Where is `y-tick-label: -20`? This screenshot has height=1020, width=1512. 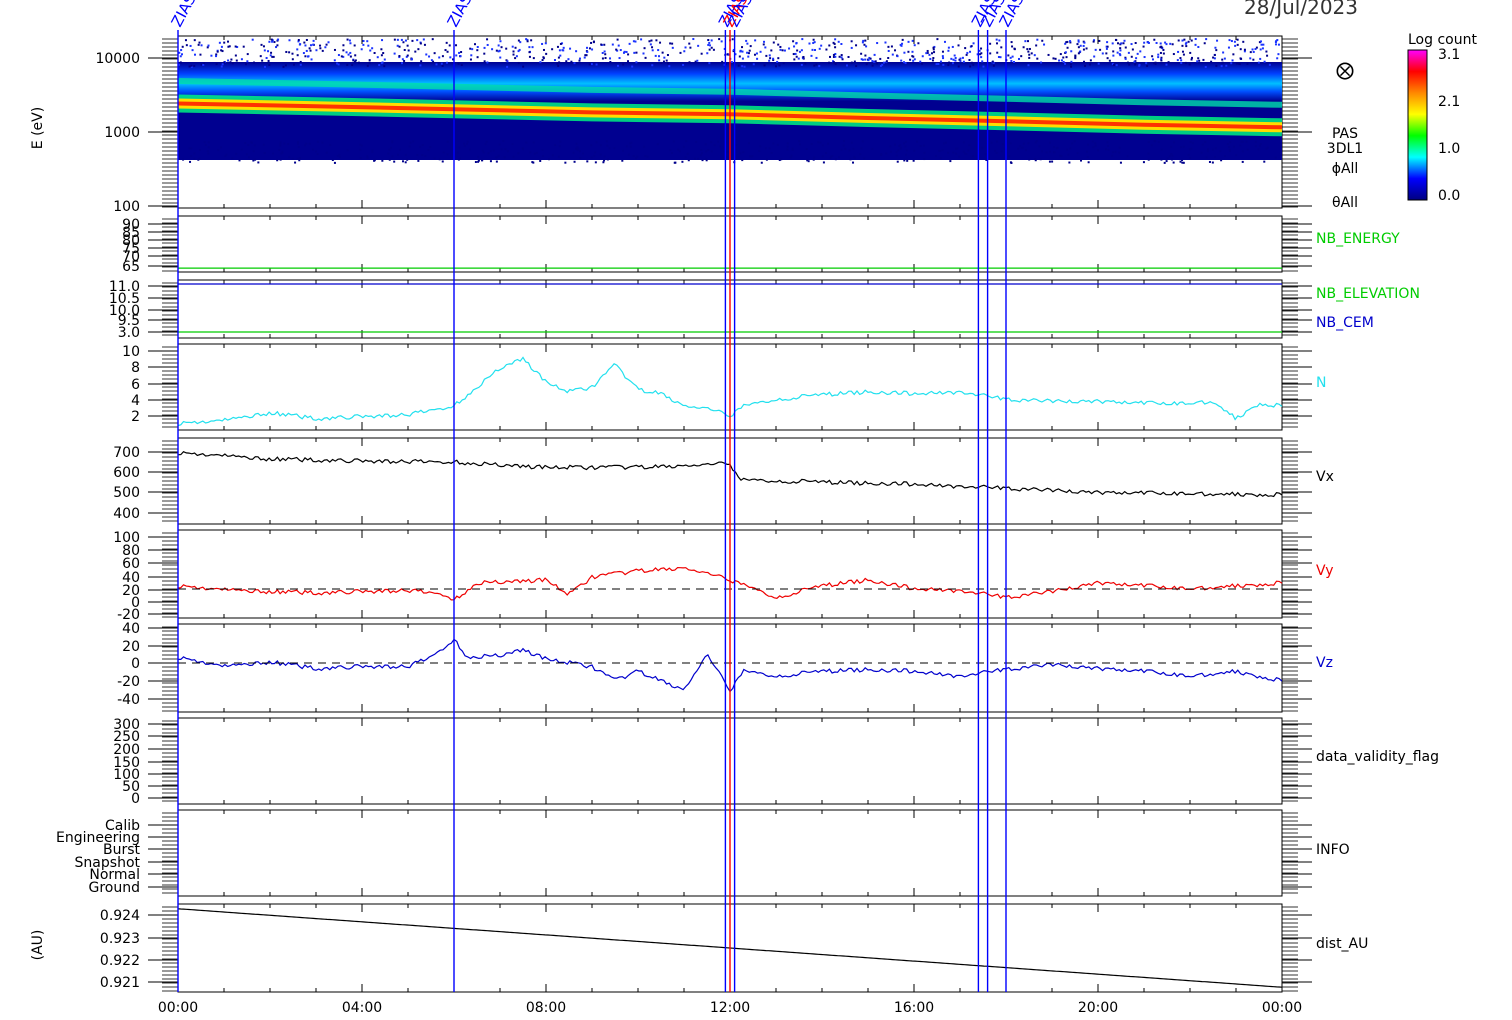 y-tick-label: -20 is located at coordinates (128, 615).